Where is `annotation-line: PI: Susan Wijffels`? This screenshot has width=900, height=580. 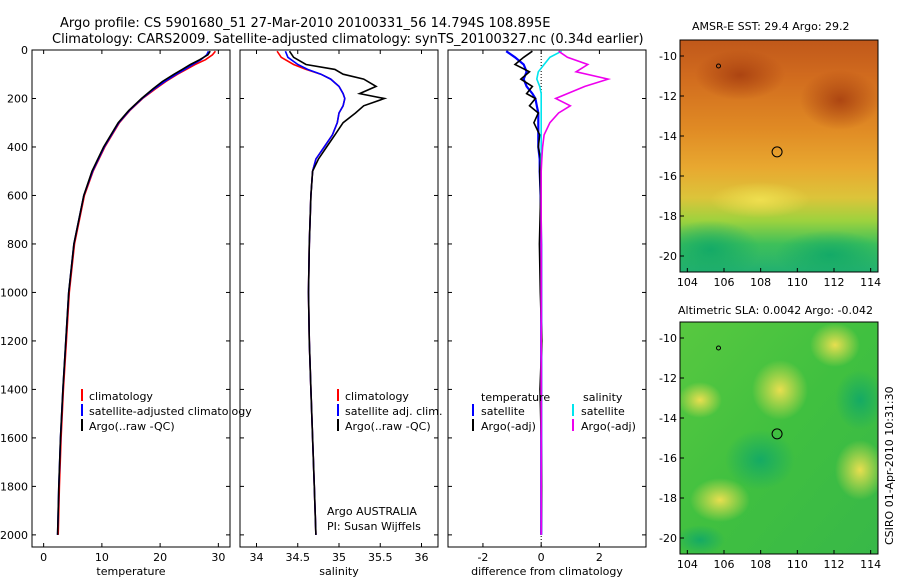
annotation-line: PI: Susan Wijffels is located at coordinates (374, 526).